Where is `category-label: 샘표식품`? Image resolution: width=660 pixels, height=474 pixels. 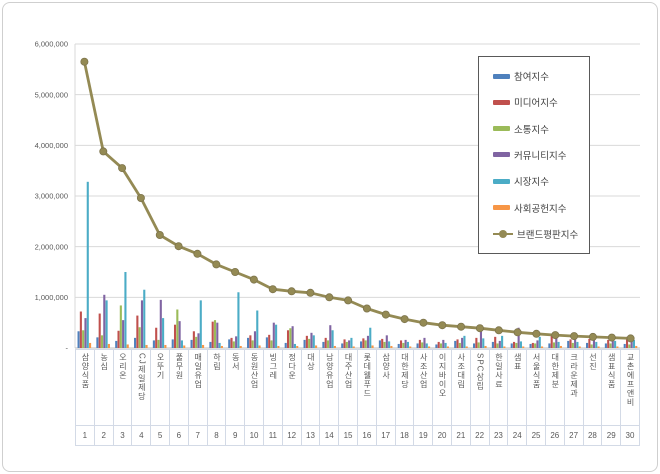
category-label: 샘표식품 is located at coordinates (612, 371).